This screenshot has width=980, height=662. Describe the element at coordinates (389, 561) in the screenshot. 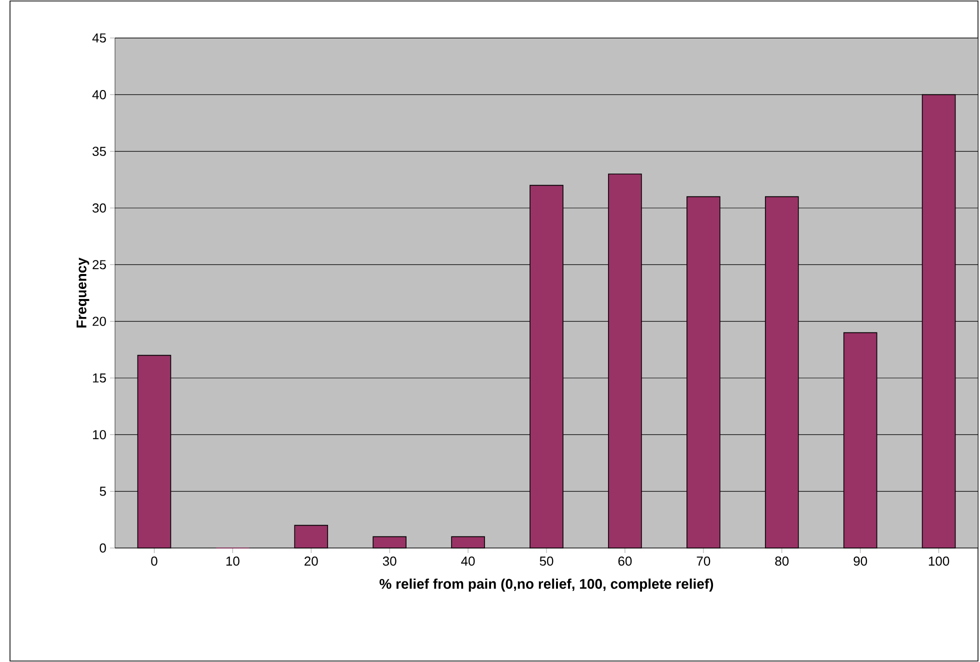

I see `x-tick-label: 30` at that location.